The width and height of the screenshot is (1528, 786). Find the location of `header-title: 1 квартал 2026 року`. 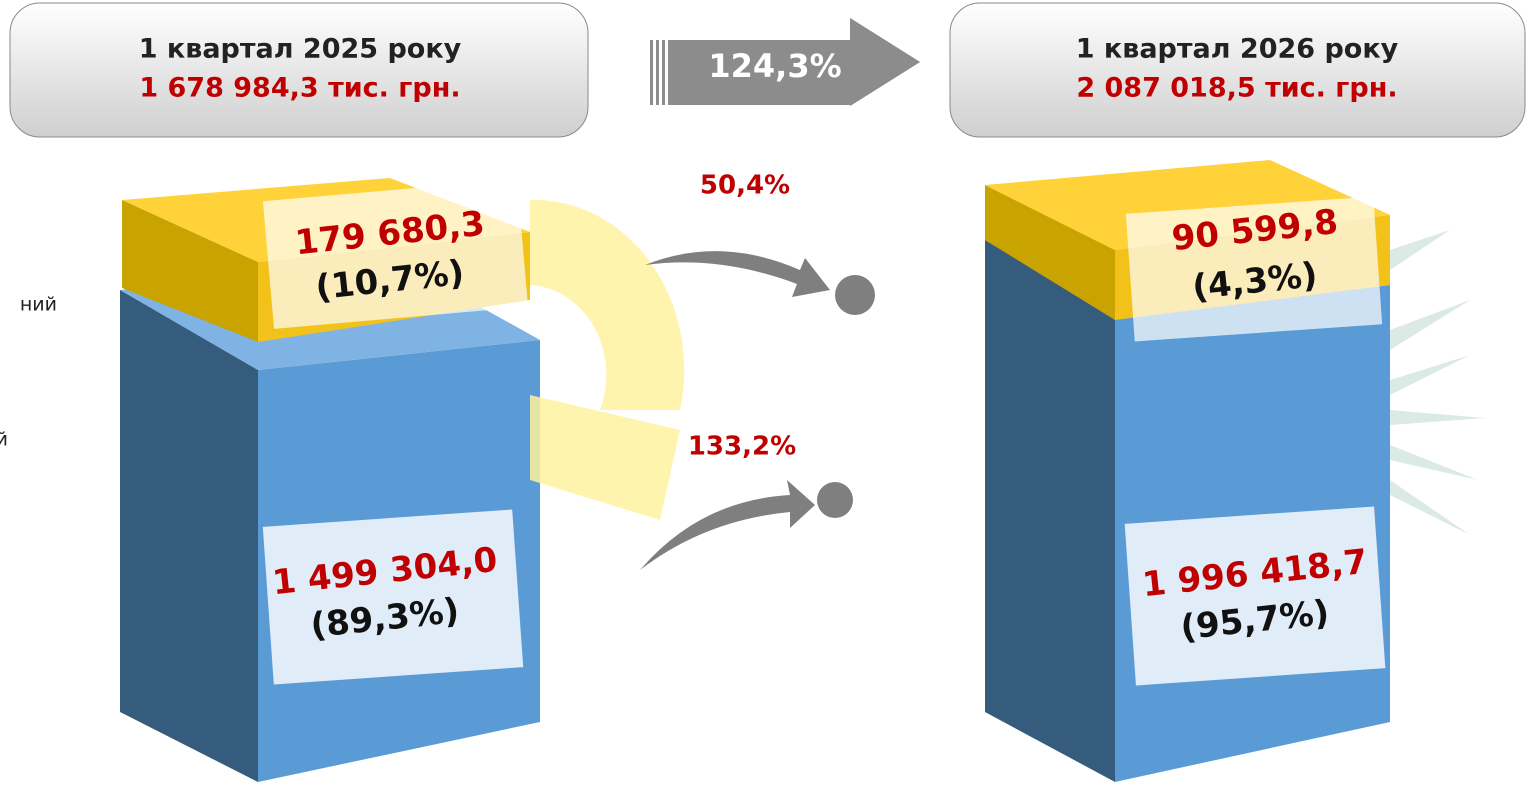

header-title: 1 квартал 2026 року is located at coordinates (1237, 49).